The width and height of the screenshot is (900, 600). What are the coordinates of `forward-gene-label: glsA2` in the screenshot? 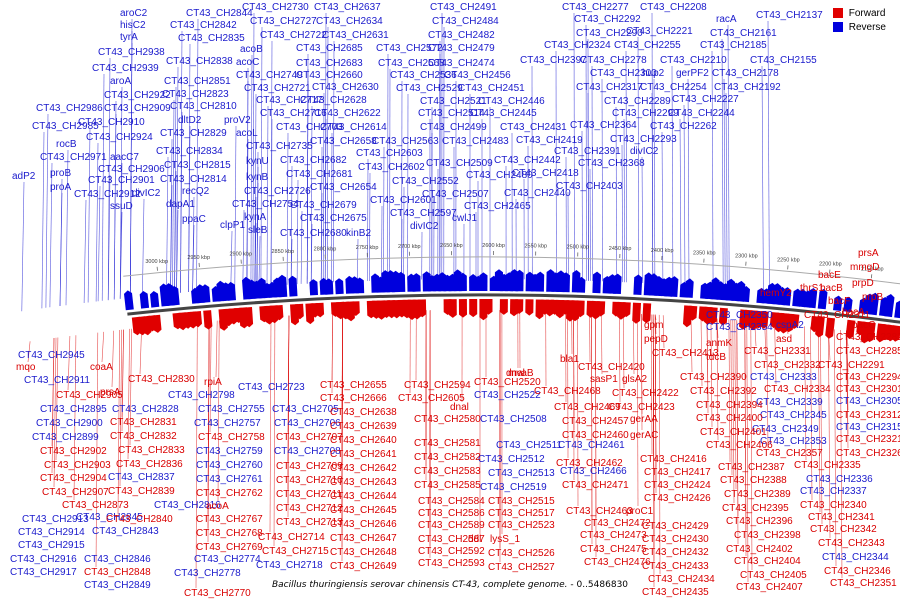 It's located at (635, 379).